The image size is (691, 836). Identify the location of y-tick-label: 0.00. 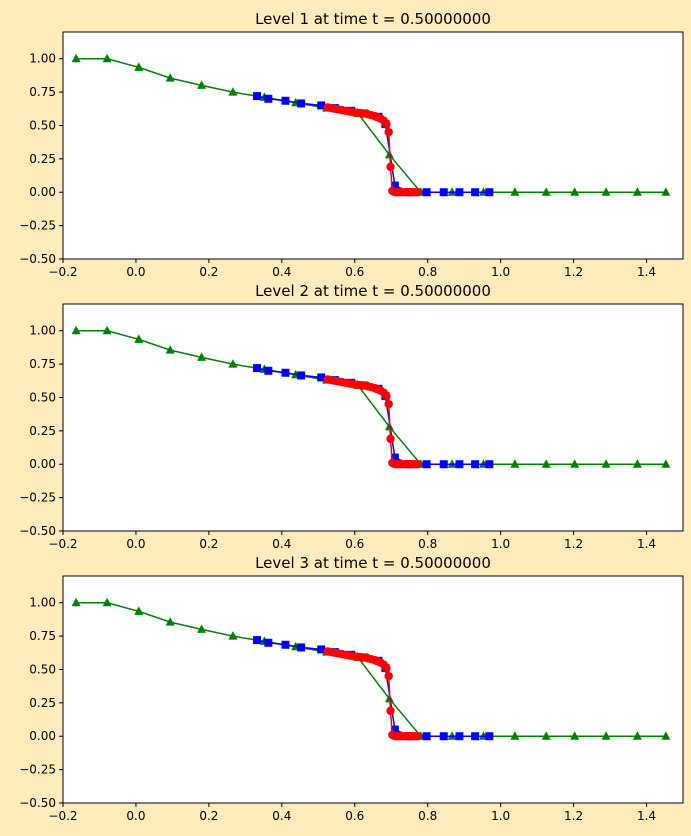
(42, 192).